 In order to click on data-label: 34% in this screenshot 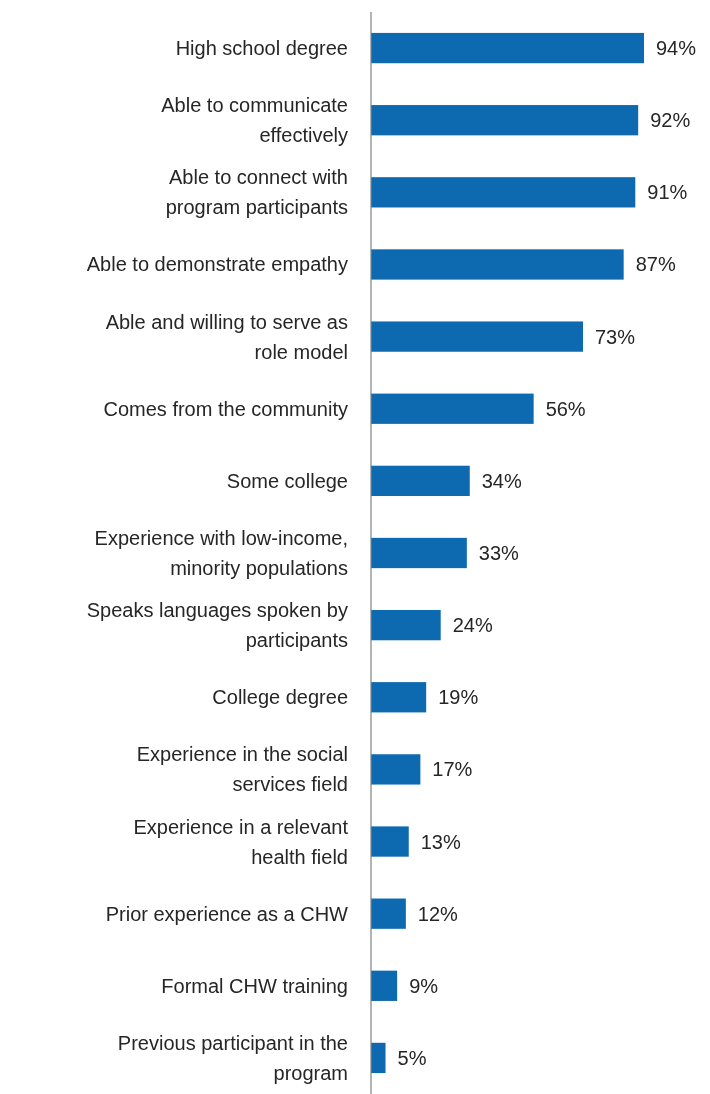, I will do `click(501, 480)`.